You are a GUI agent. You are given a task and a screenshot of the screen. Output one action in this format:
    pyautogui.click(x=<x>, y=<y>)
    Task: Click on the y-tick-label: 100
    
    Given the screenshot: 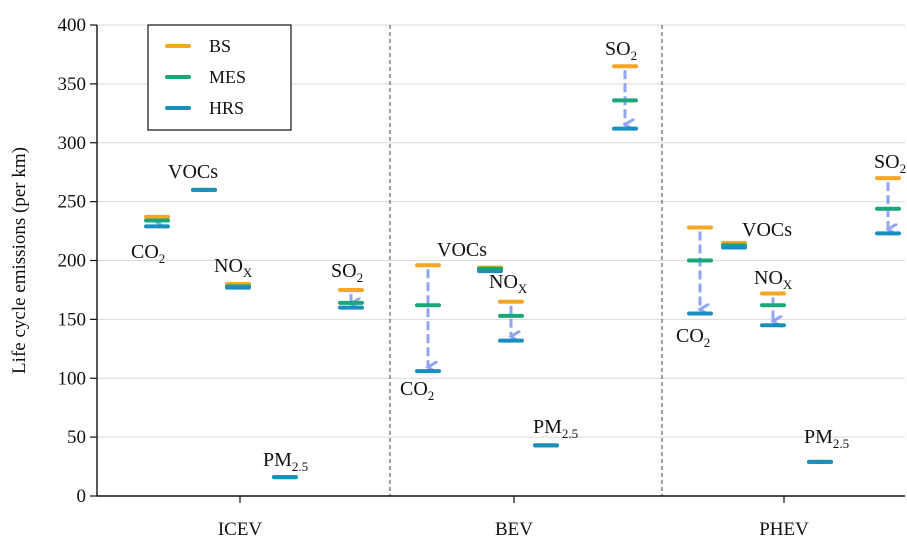 What is the action you would take?
    pyautogui.click(x=72, y=378)
    